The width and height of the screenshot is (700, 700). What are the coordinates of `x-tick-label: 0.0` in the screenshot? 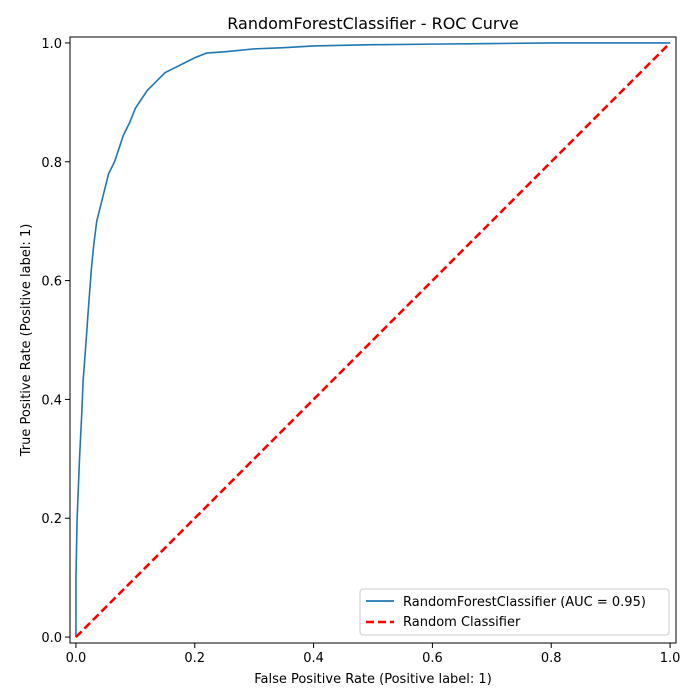 It's located at (76, 658).